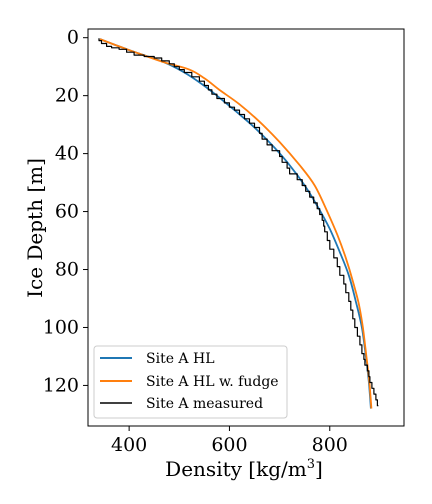  Describe the element at coordinates (35, 228) in the screenshot. I see `y-axis-title: Ice Depth [m]` at that location.